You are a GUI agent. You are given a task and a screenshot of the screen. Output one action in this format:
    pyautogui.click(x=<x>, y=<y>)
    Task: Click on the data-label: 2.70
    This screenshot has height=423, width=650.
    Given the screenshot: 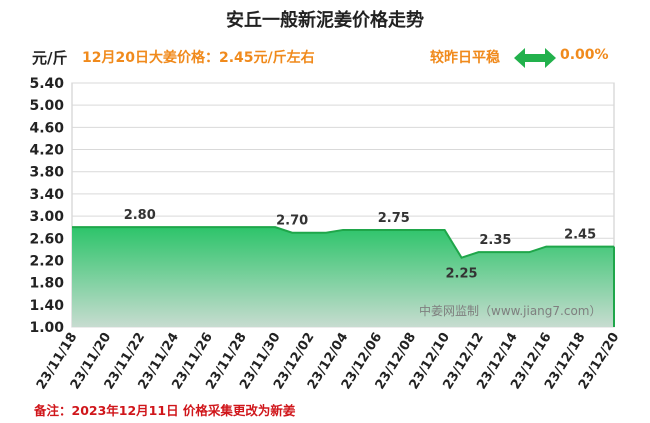 What is the action you would take?
    pyautogui.click(x=292, y=221)
    